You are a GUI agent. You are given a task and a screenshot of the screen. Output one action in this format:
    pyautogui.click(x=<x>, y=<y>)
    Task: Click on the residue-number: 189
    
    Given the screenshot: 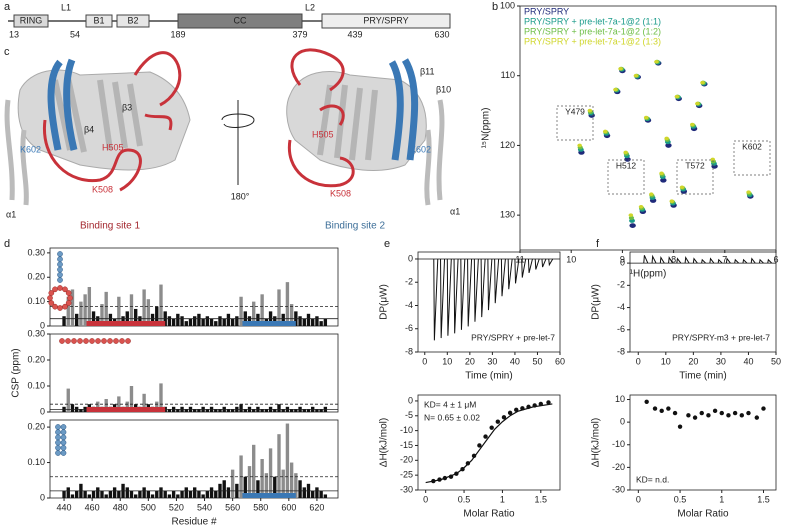 What is the action you would take?
    pyautogui.click(x=177, y=34)
    